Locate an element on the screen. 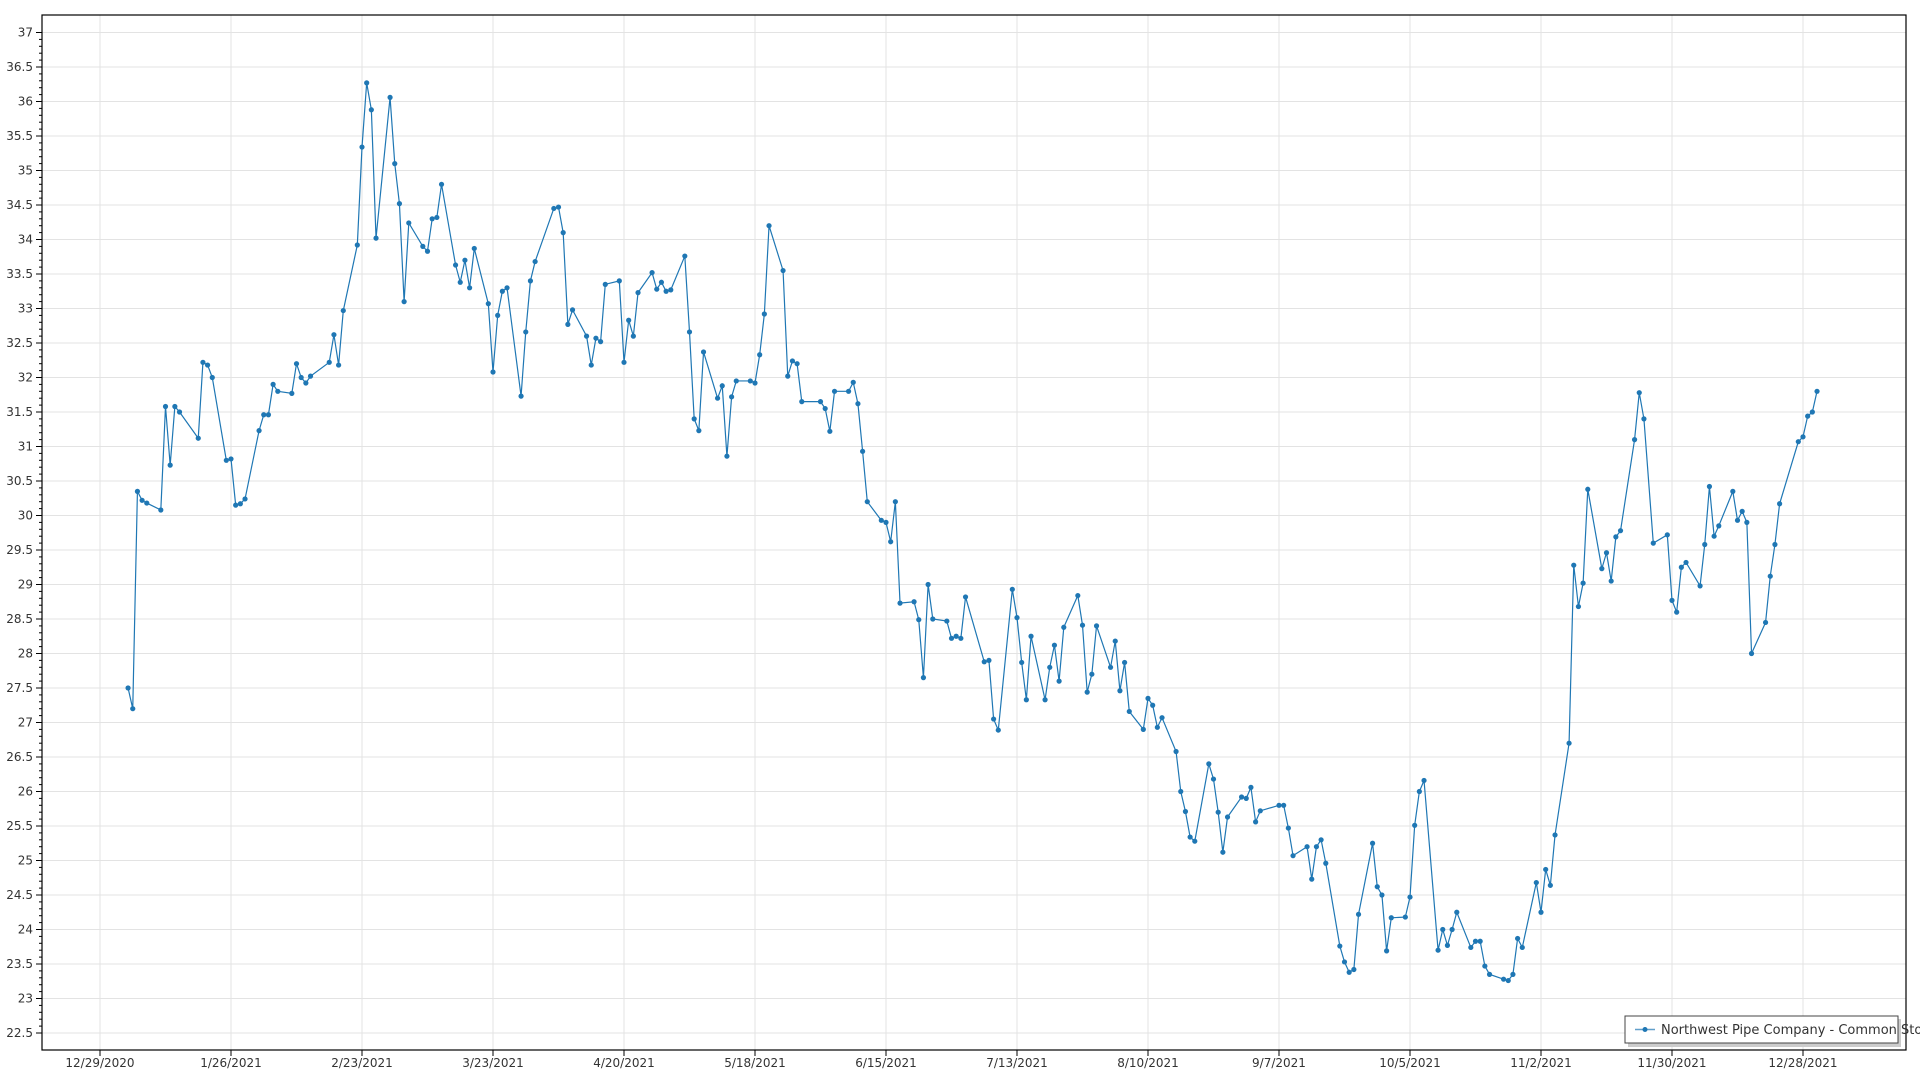  y-tick-label: 32.5 is located at coordinates (19, 343).